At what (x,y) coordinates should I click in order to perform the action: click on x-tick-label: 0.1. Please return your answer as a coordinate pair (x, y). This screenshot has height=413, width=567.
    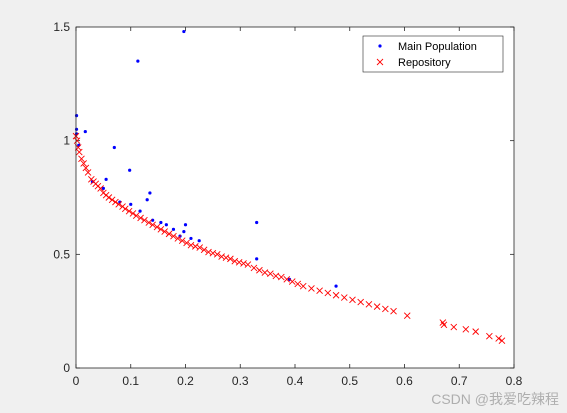
    Looking at the image, I should click on (130, 381).